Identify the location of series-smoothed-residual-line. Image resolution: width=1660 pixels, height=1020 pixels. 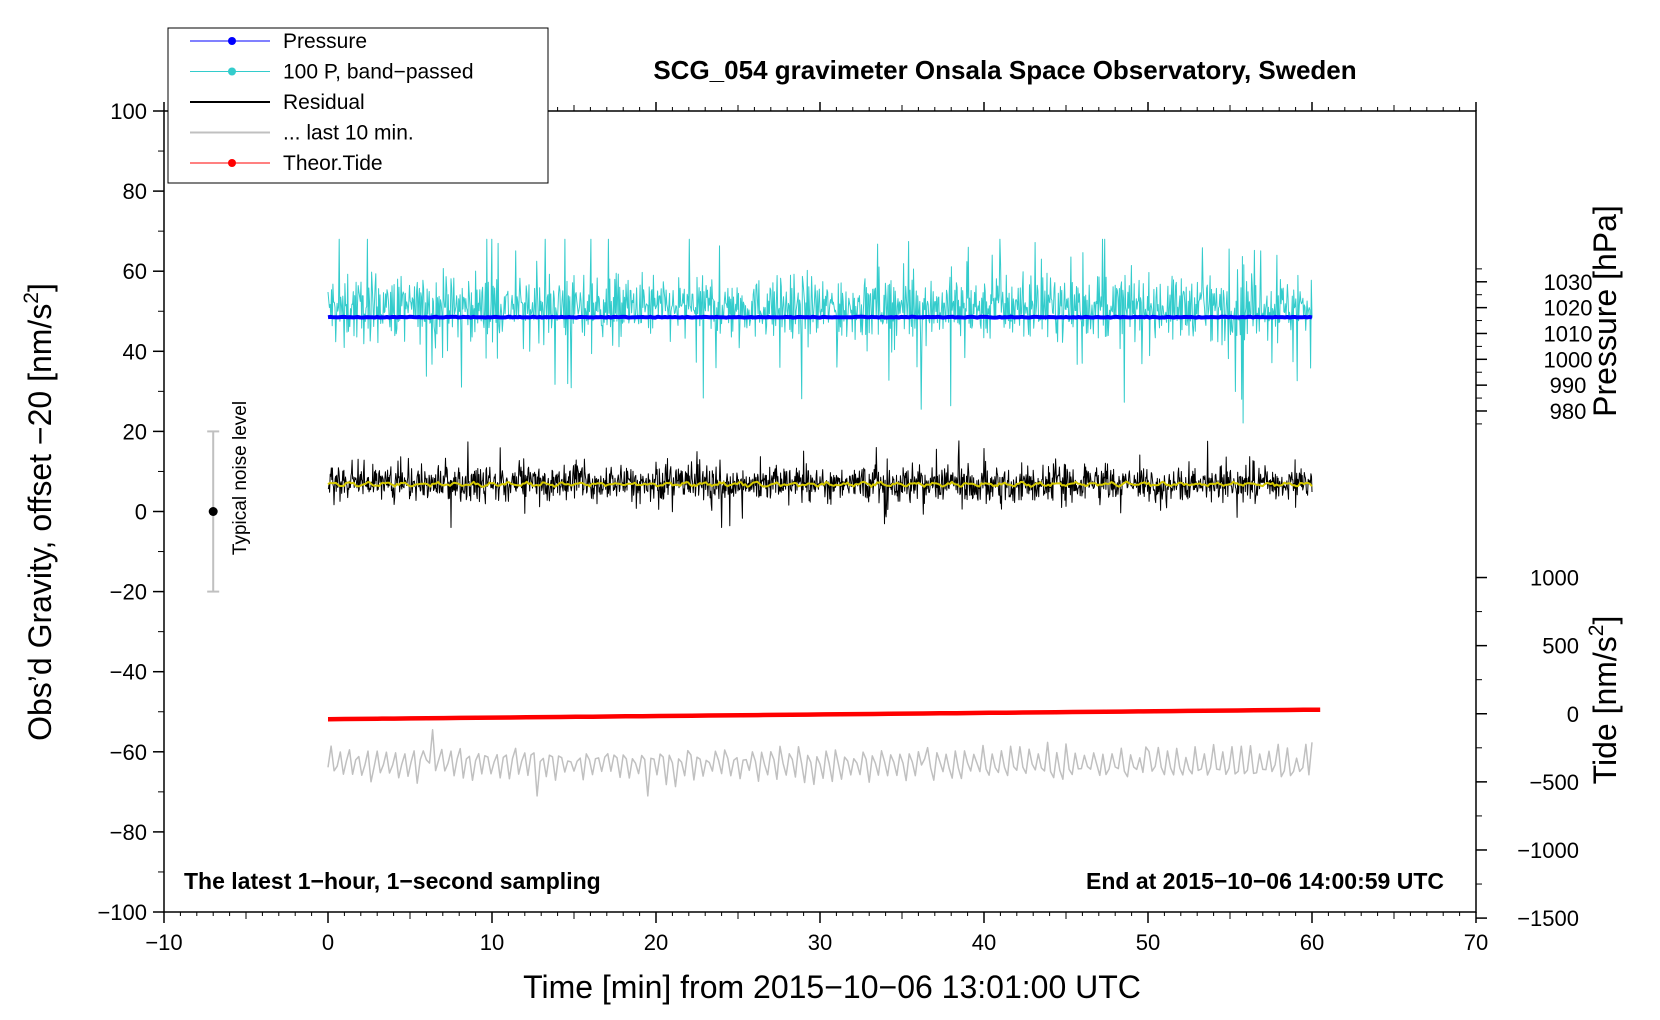
(820, 484).